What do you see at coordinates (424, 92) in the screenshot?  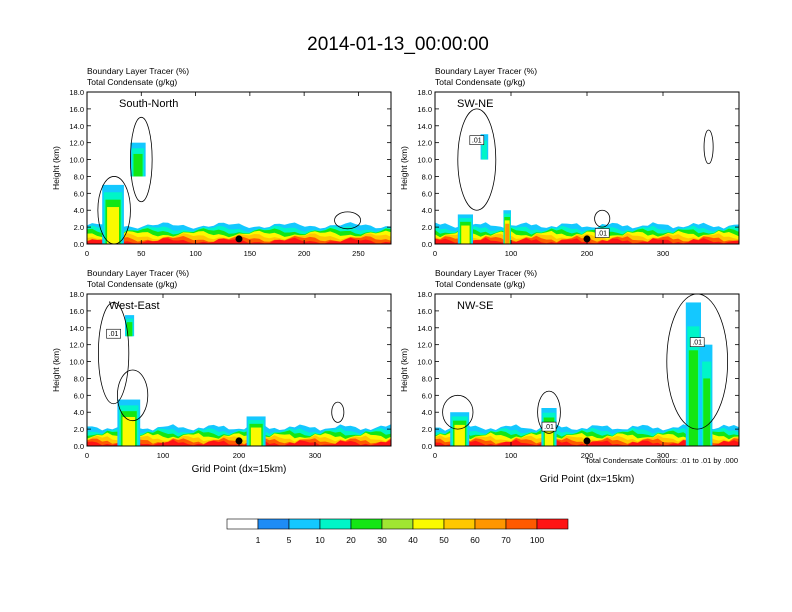 I see `y-tick-label: 18.0` at bounding box center [424, 92].